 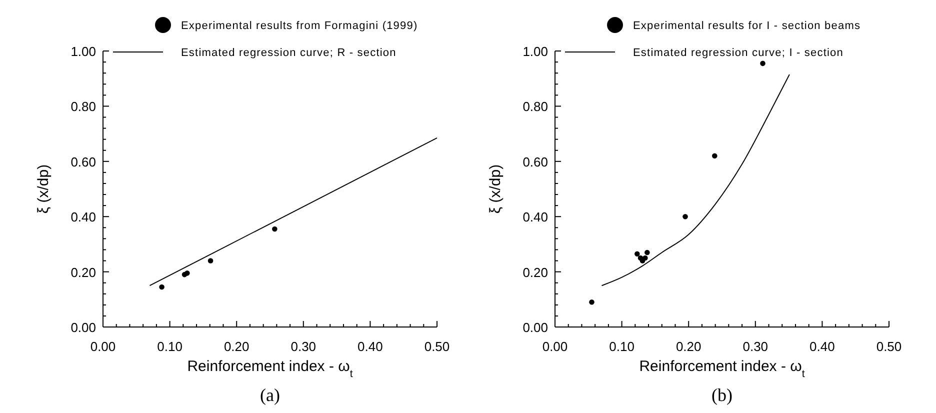 I want to click on legend-label: Estimated regression curve; I - section, so click(x=738, y=53).